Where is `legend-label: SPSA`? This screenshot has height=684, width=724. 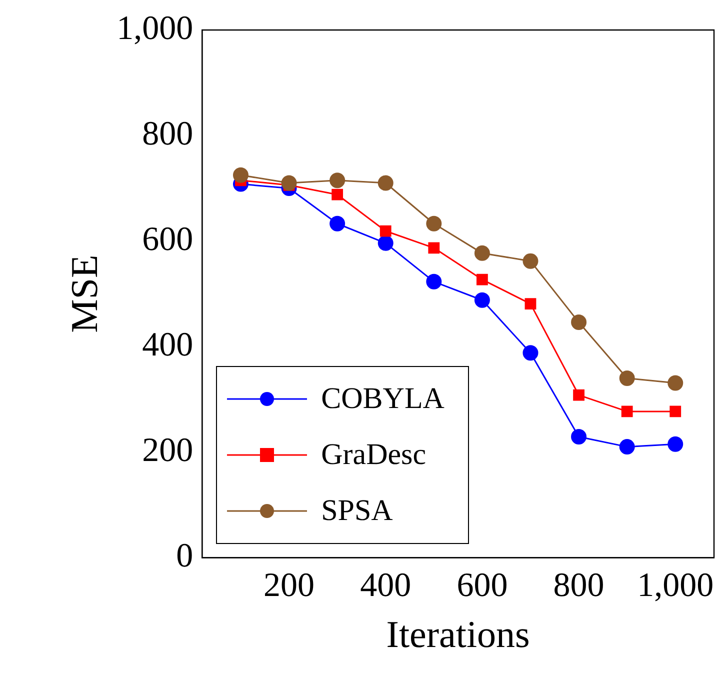 legend-label: SPSA is located at coordinates (357, 511).